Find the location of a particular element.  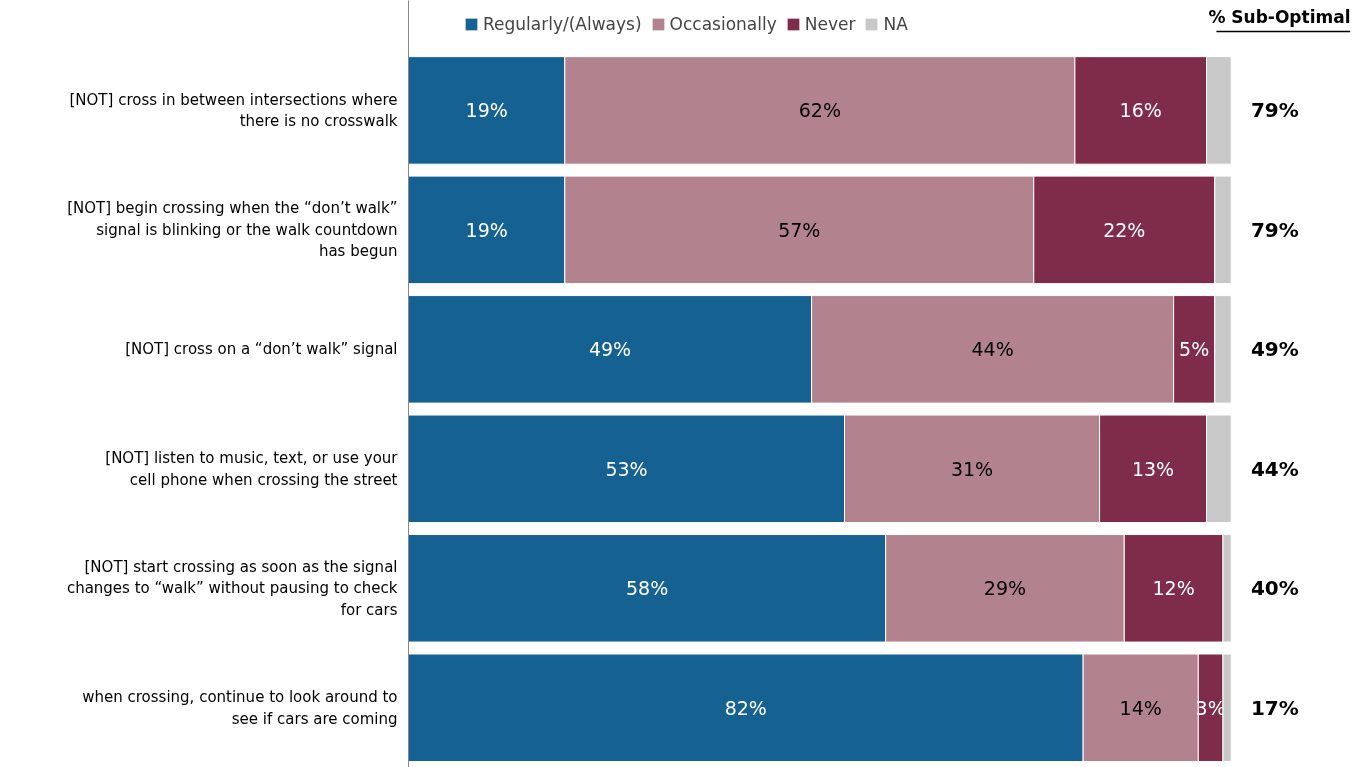

text: 44% is located at coordinates (1274, 468).